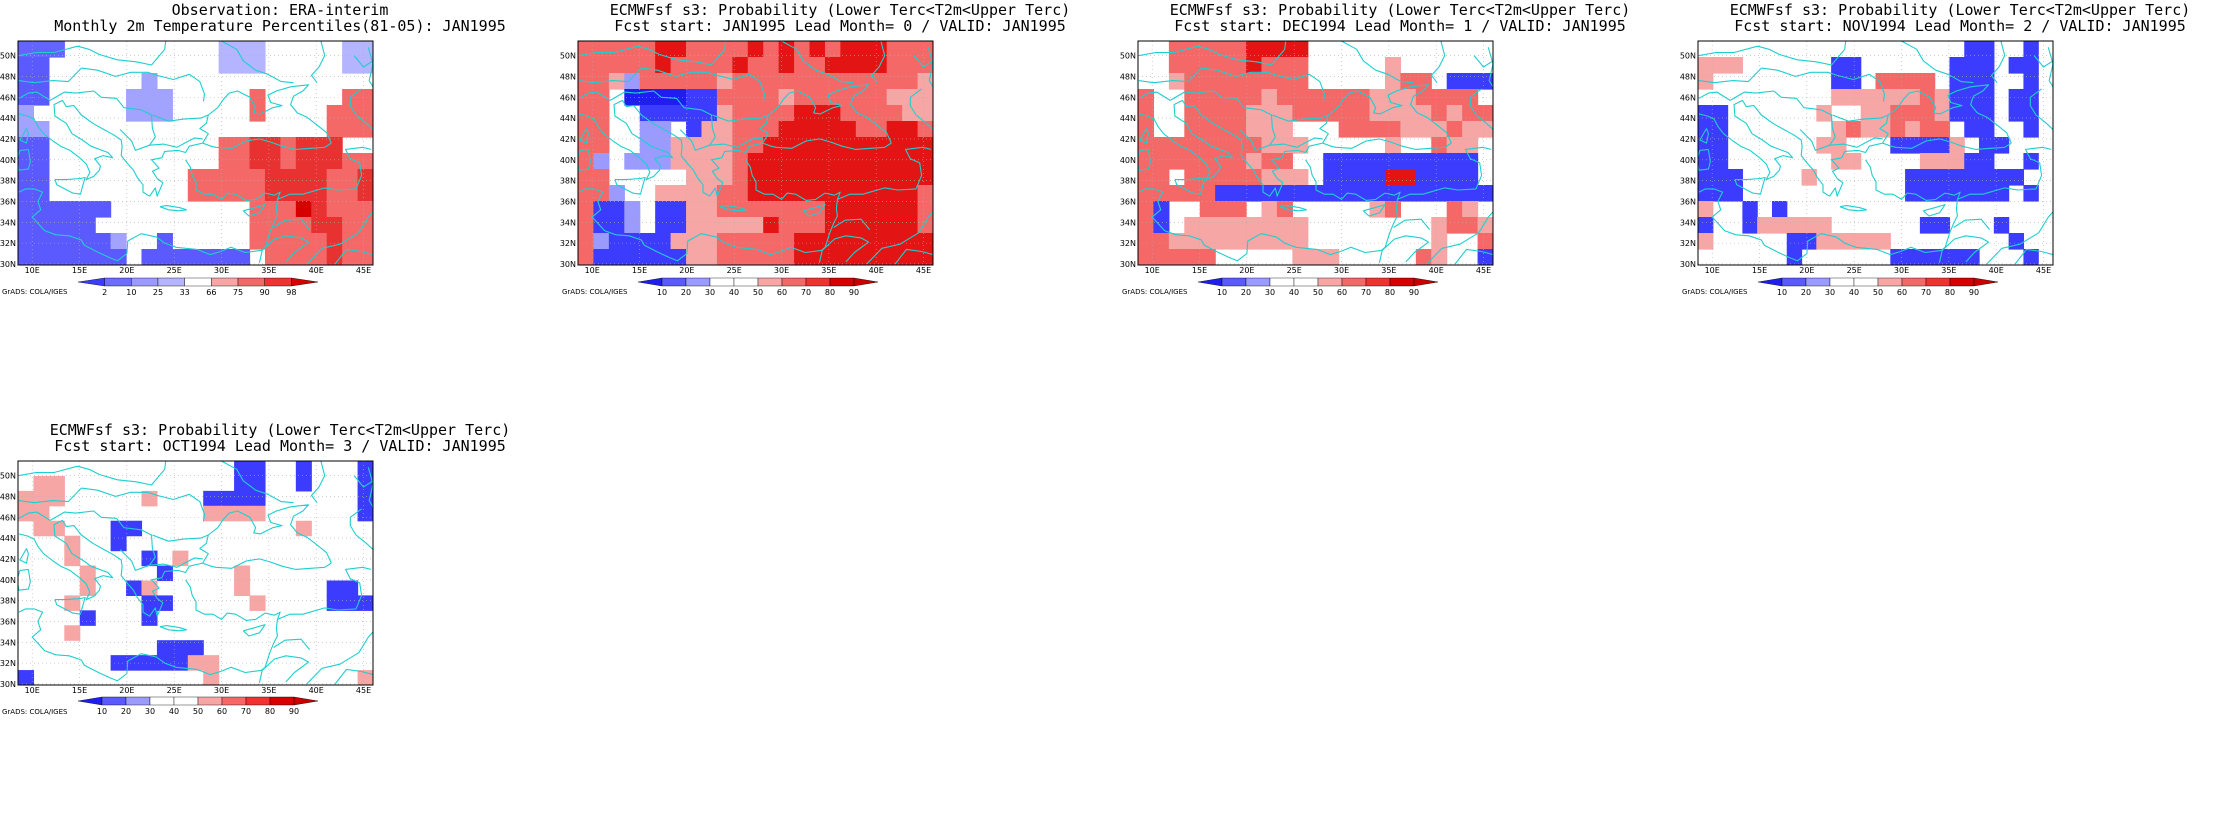 The height and width of the screenshot is (840, 2240). What do you see at coordinates (1246, 292) in the screenshot?
I see `legend-tick-label: 20` at bounding box center [1246, 292].